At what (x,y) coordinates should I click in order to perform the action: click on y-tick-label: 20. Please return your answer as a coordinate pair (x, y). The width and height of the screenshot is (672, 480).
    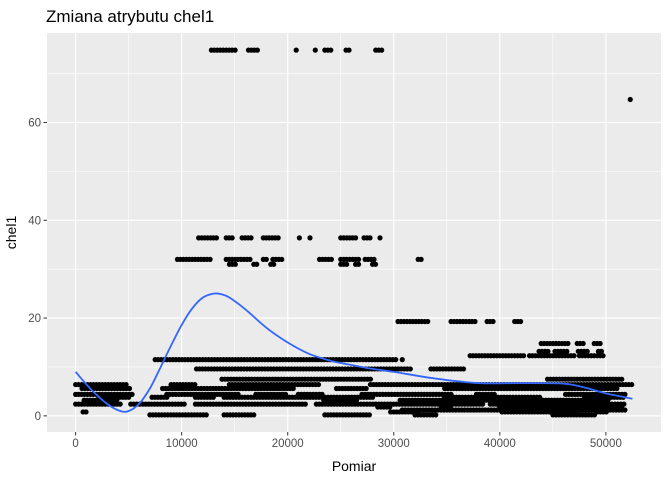
    Looking at the image, I should click on (34, 319).